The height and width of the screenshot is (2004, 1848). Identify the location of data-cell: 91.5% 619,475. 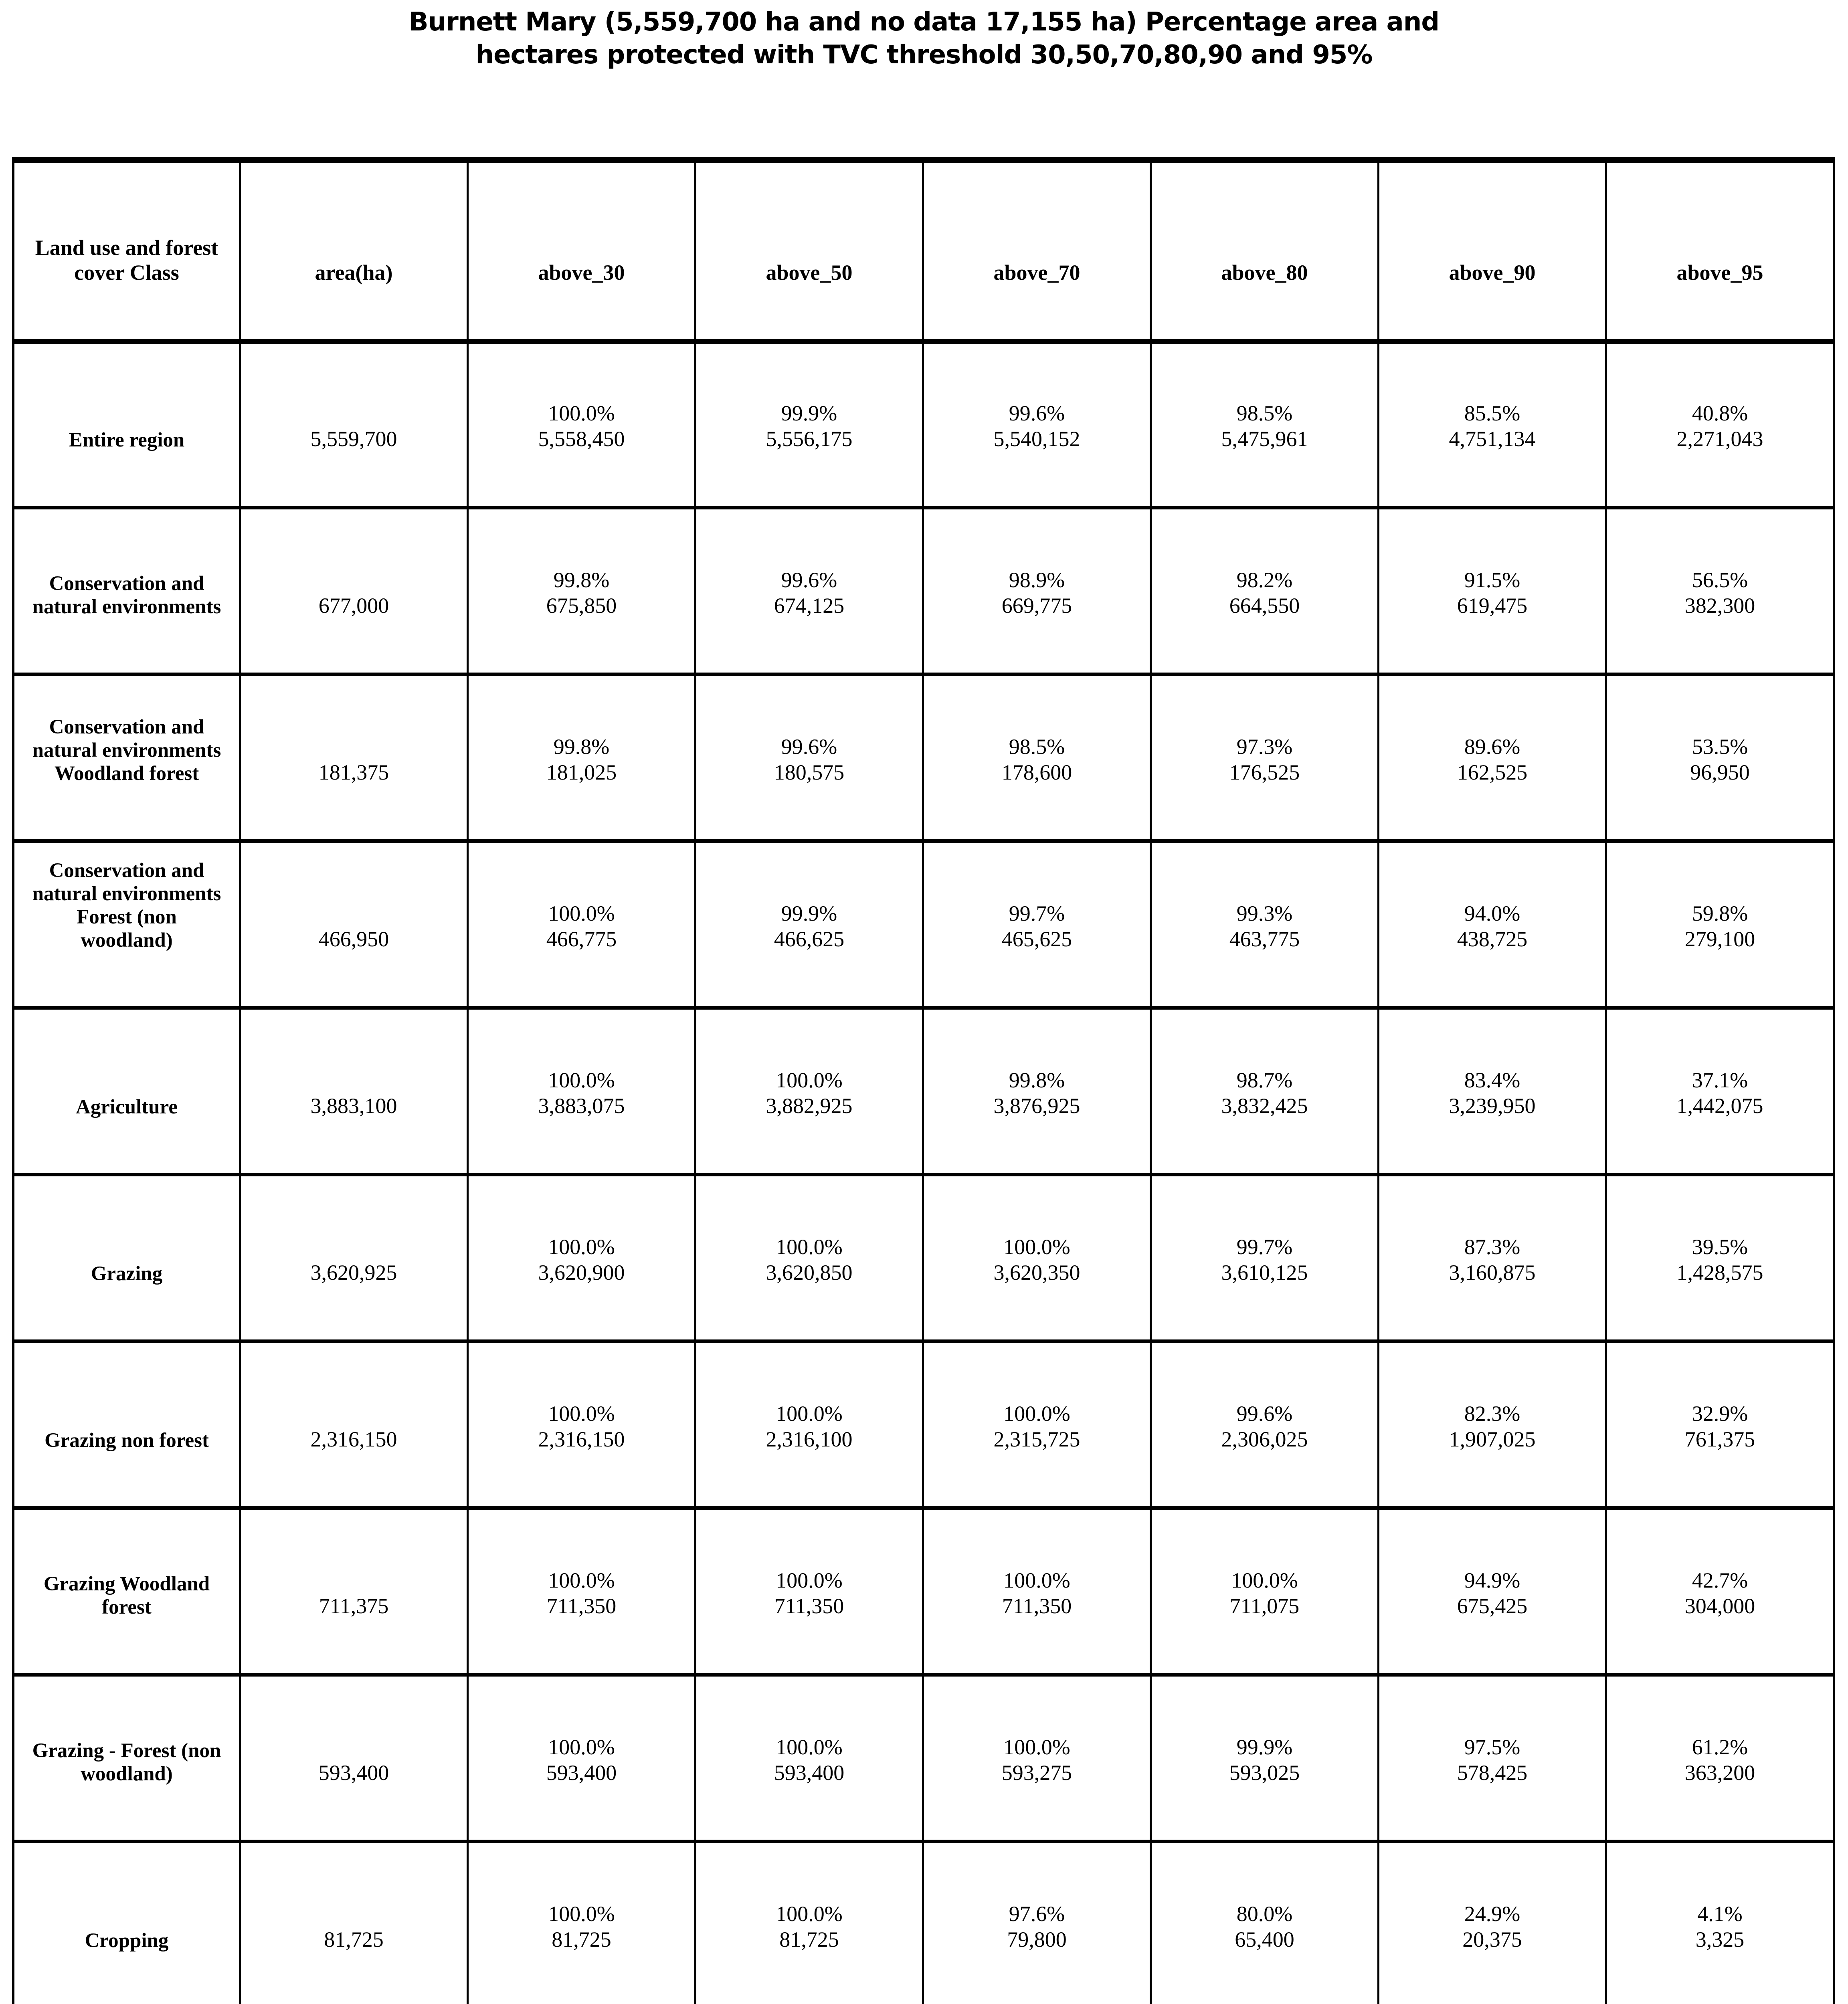
(1491, 589).